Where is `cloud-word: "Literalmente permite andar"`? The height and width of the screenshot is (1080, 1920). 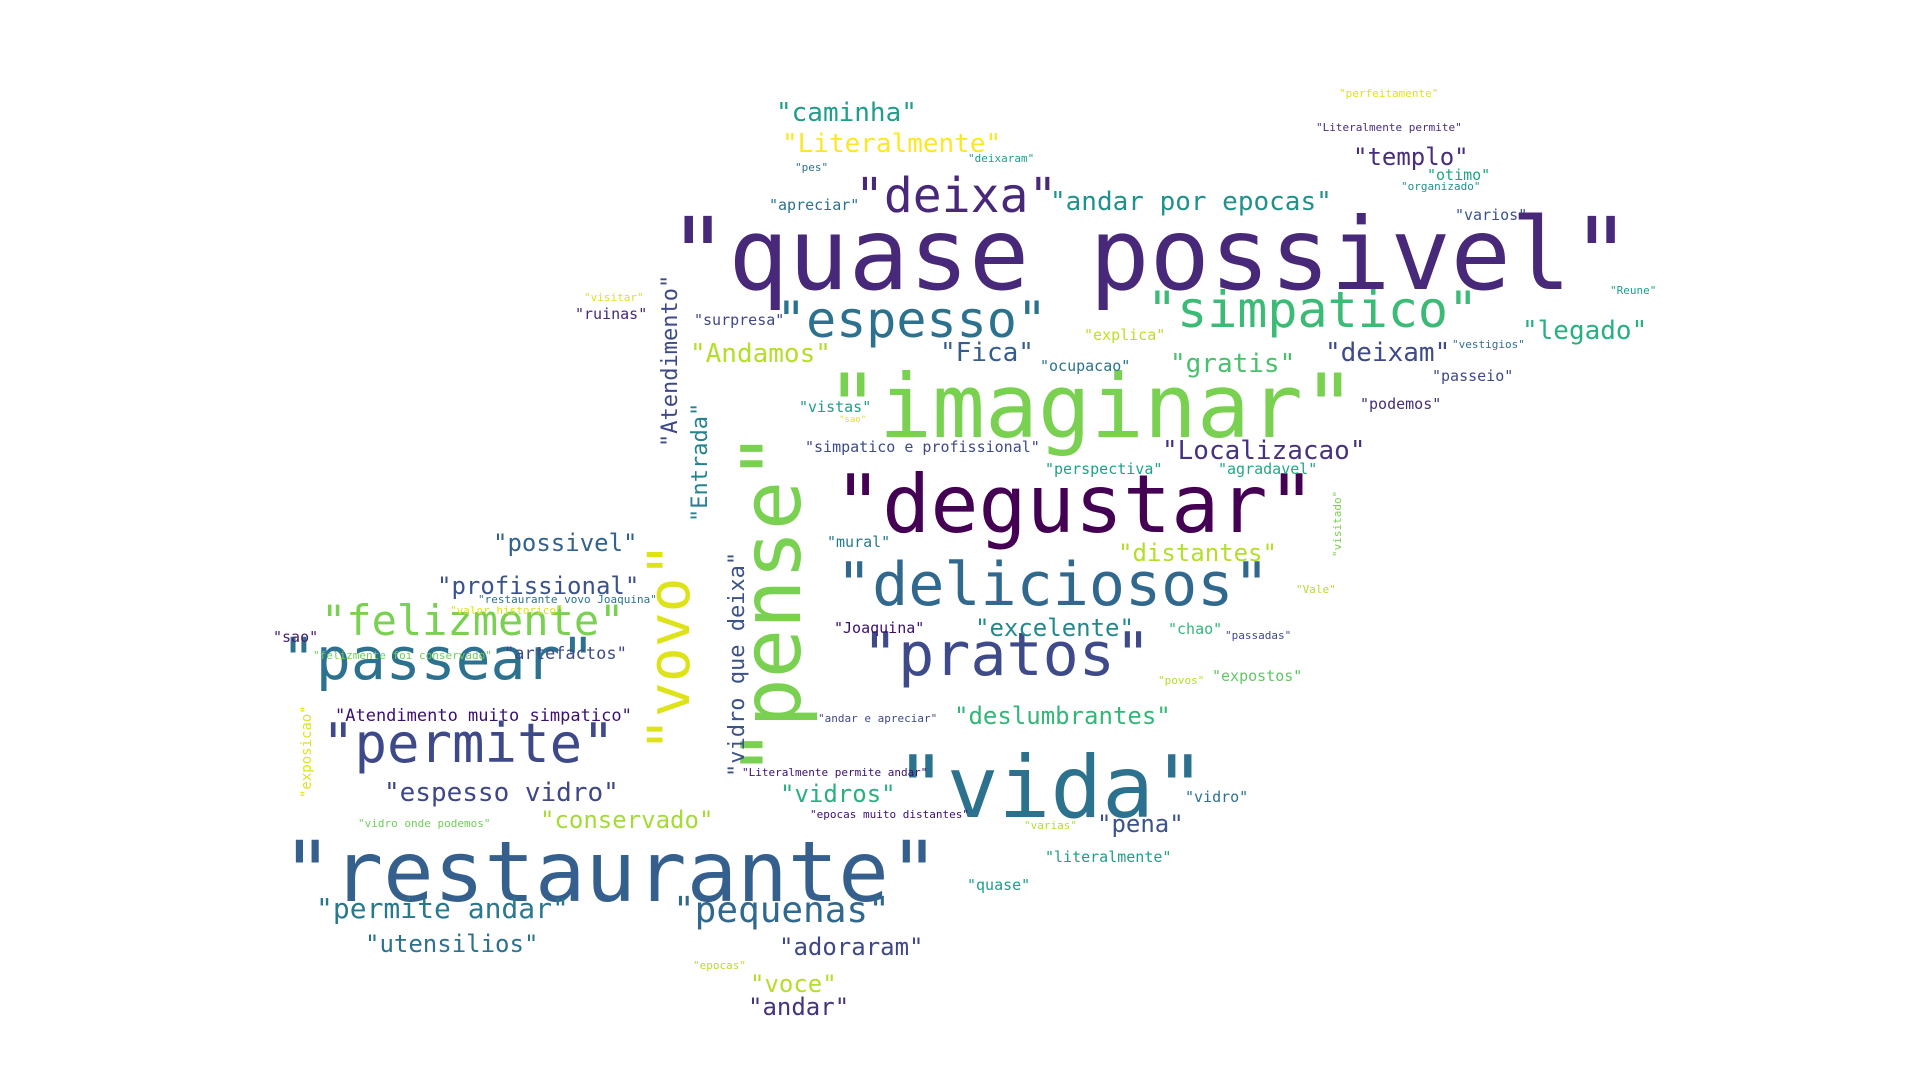 cloud-word: "Literalmente permite andar" is located at coordinates (835, 772).